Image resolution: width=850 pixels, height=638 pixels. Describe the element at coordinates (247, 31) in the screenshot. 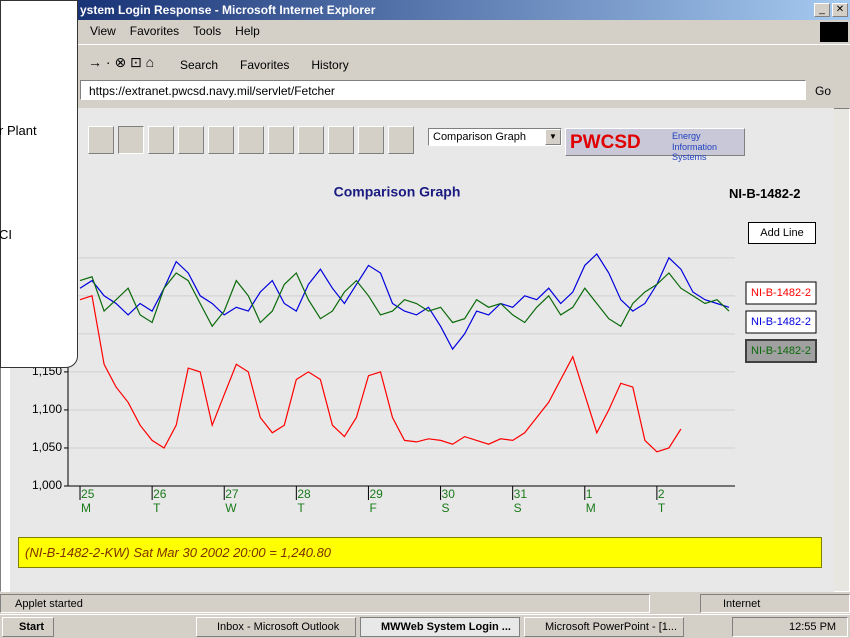

I see `menu-item: Help` at that location.